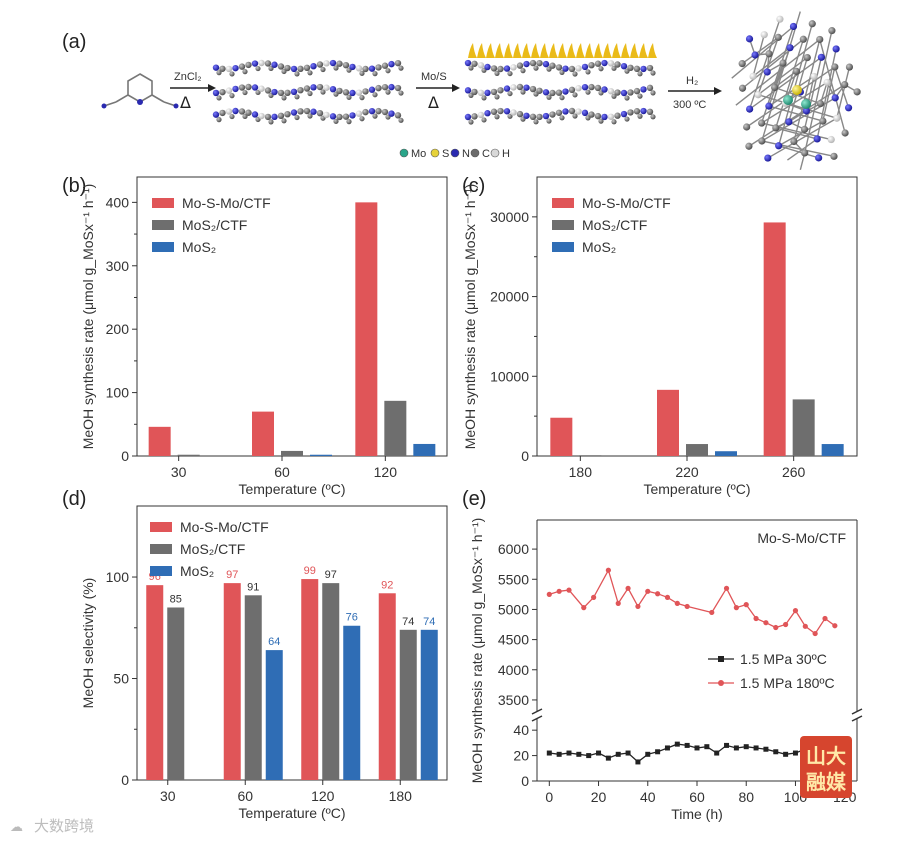 The width and height of the screenshot is (900, 841). What do you see at coordinates (323, 796) in the screenshot?
I see `x-tick-label: 120` at bounding box center [323, 796].